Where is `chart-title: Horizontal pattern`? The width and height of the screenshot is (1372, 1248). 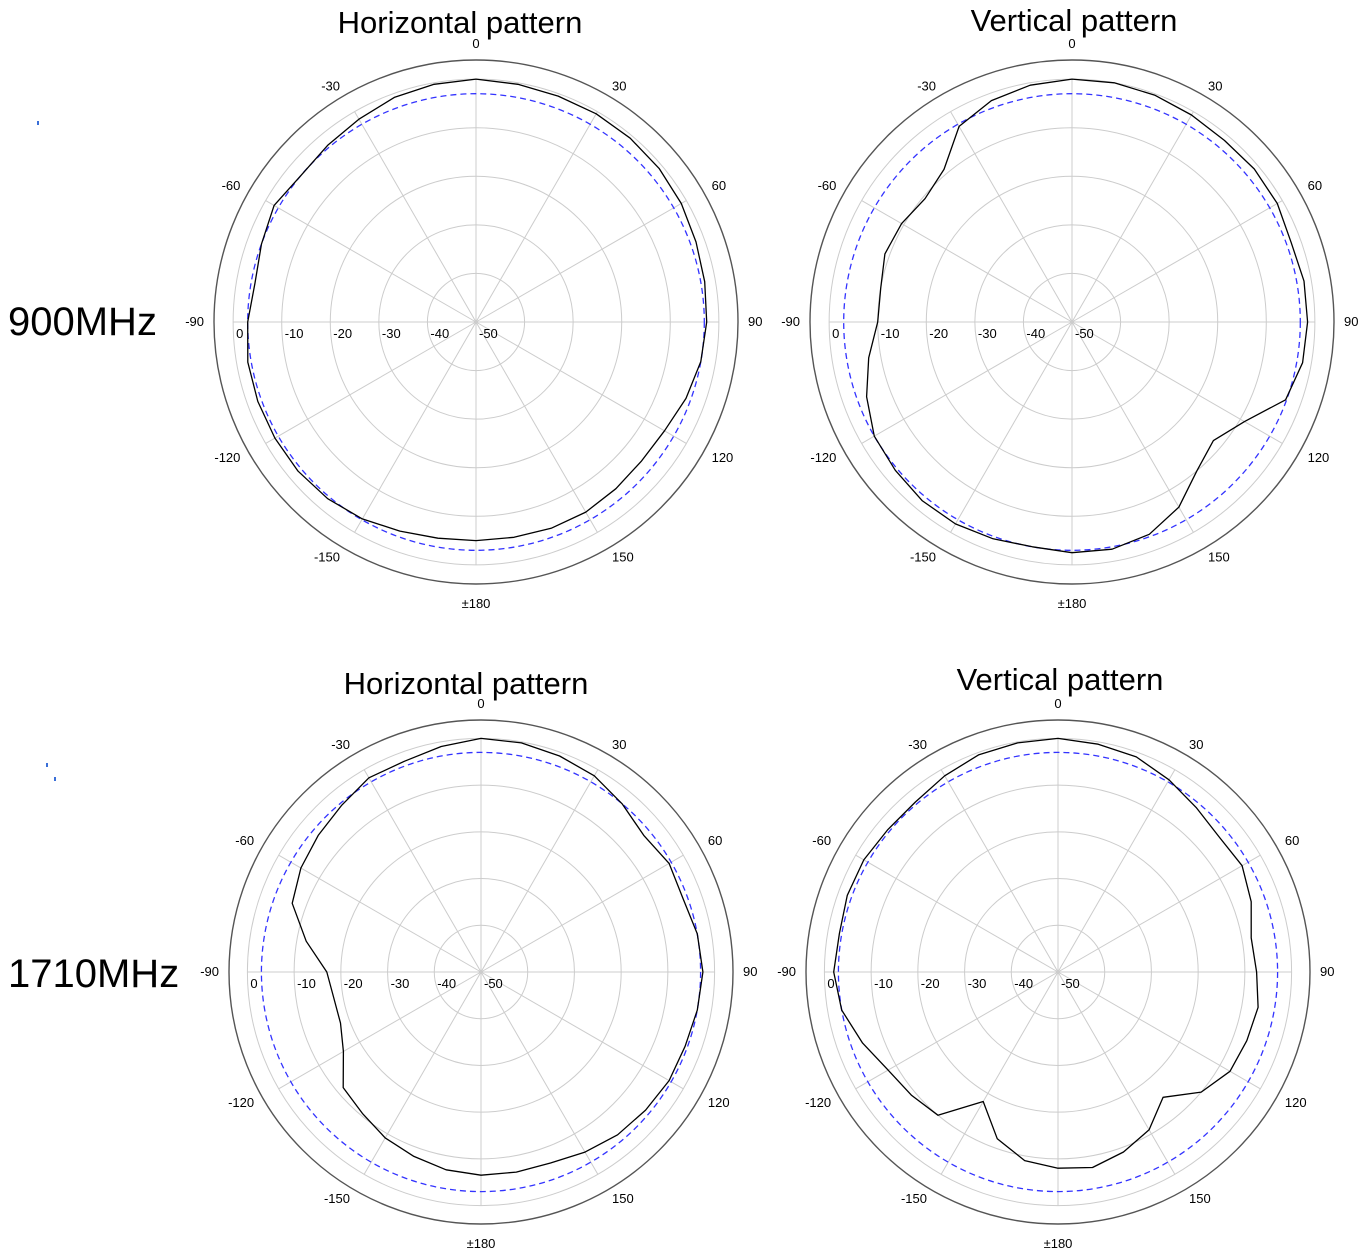 chart-title: Horizontal pattern is located at coordinates (460, 22).